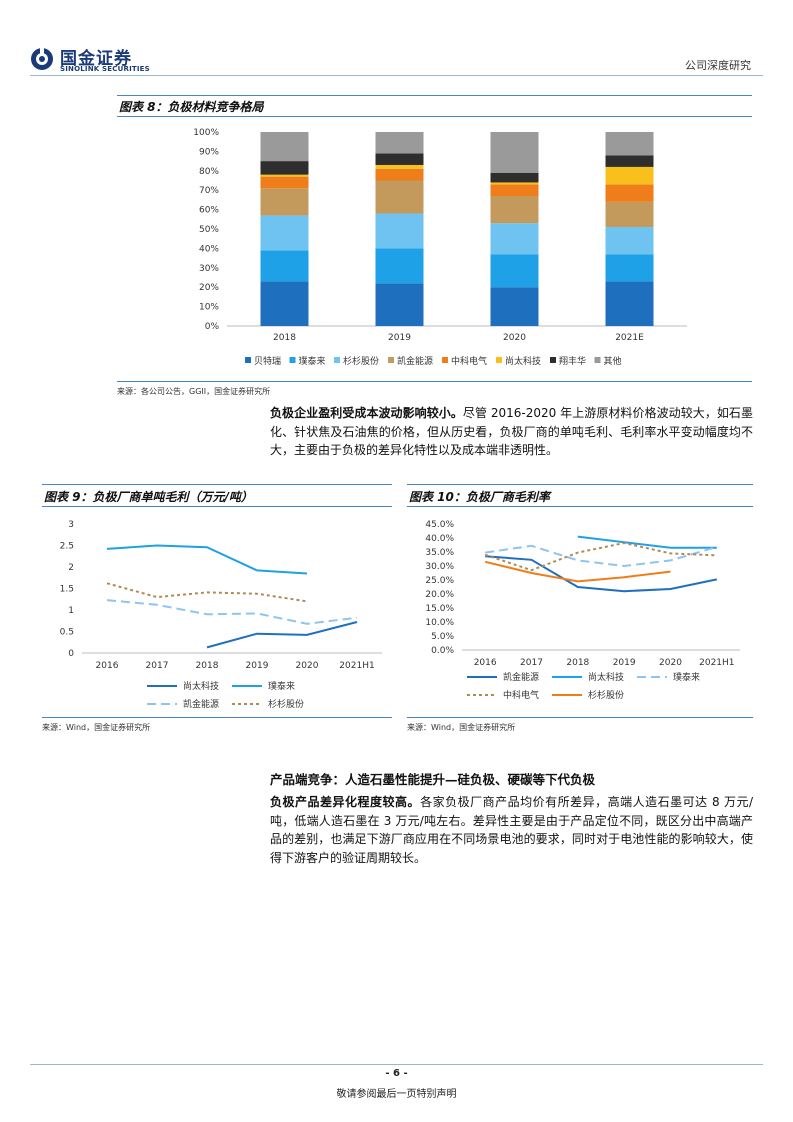  Describe the element at coordinates (281, 686) in the screenshot. I see `fig9-legend-label: 璞泰来` at that location.